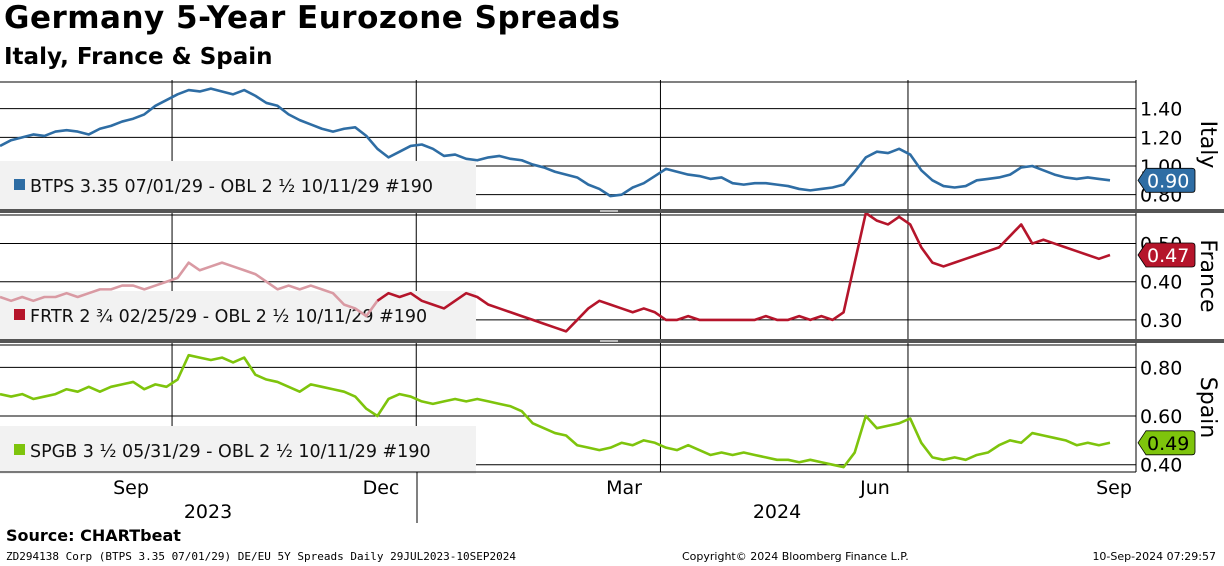 The width and height of the screenshot is (1224, 566). Describe the element at coordinates (1161, 321) in the screenshot. I see `y-tick-label: 0.30` at that location.